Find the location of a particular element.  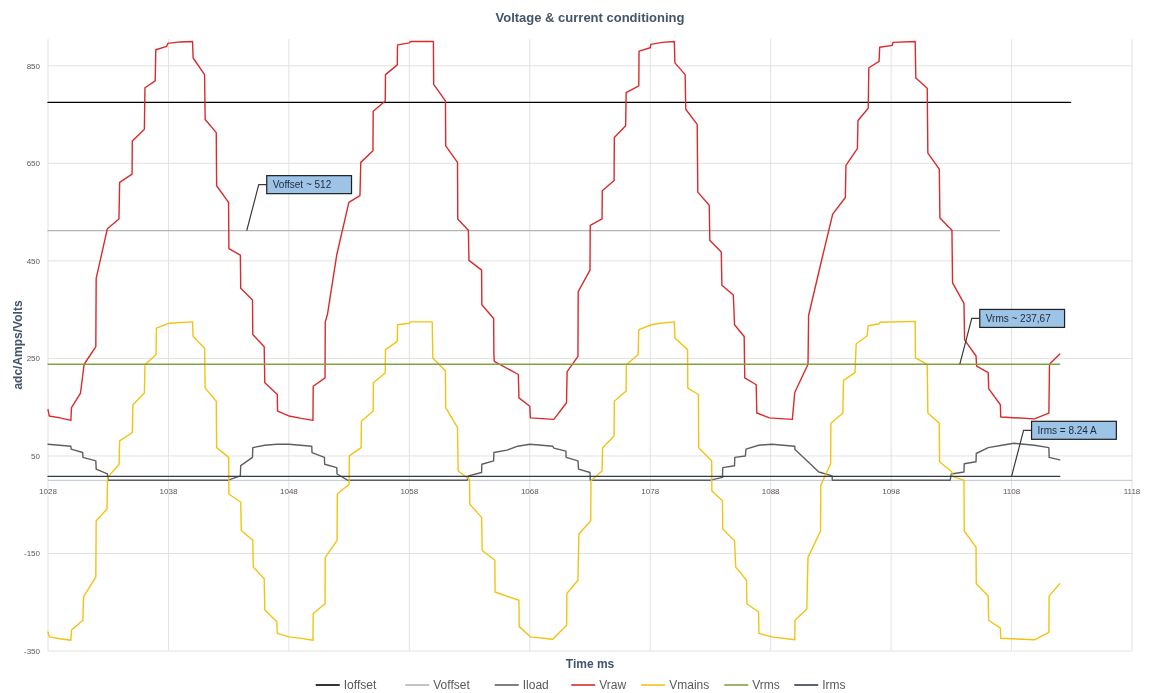

y-tick-label: -350 is located at coordinates (32, 651).